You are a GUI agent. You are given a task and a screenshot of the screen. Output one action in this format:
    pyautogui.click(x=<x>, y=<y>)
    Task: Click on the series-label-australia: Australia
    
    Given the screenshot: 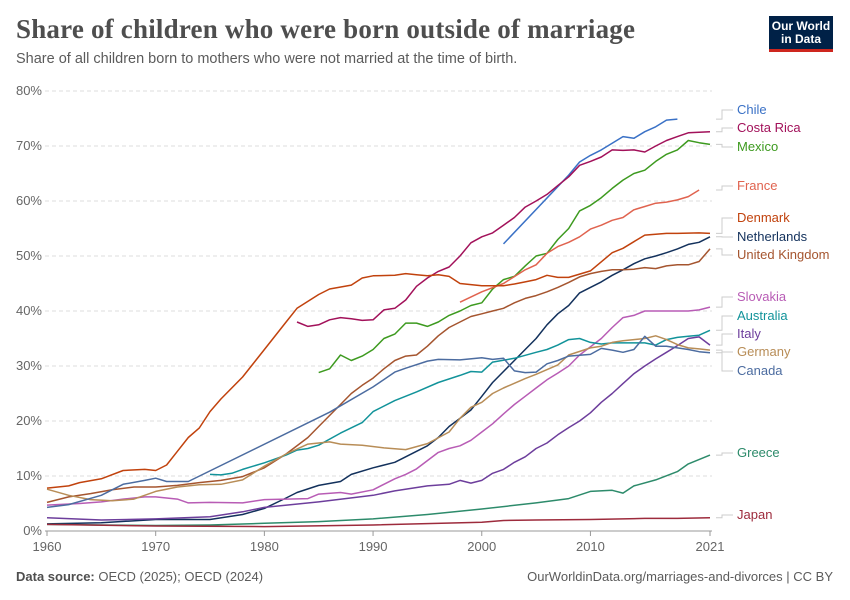 What is the action you would take?
    pyautogui.click(x=762, y=315)
    